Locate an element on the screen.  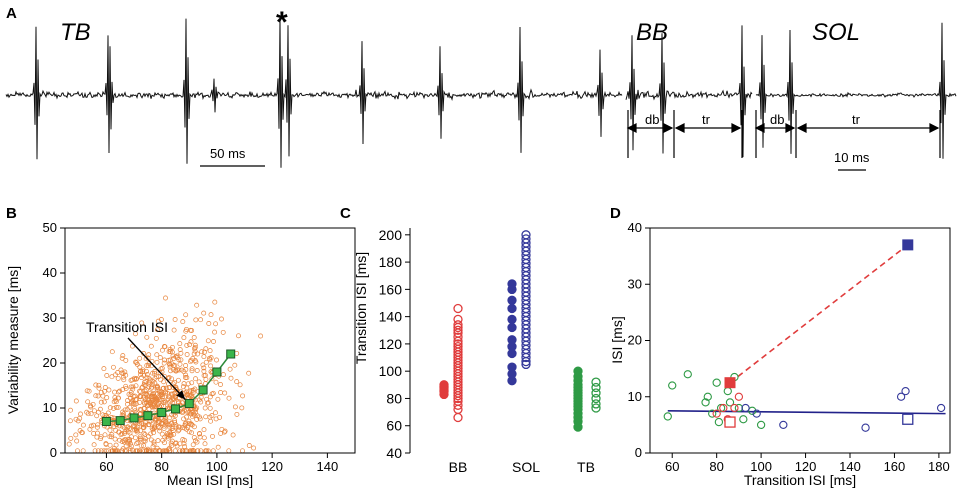
d-y-tick-label: 0 is located at coordinates (638, 452).